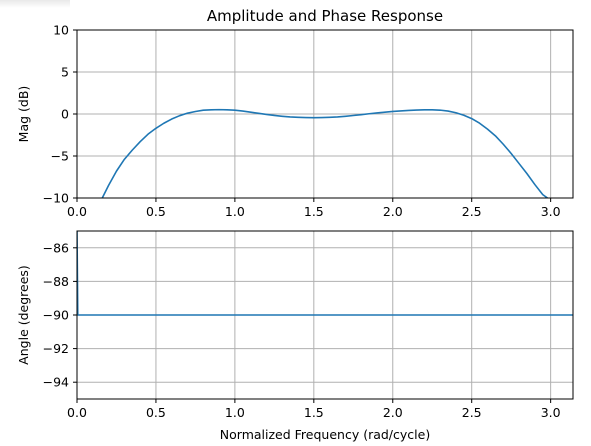 The width and height of the screenshot is (591, 446). What do you see at coordinates (56, 315) in the screenshot?
I see `y-tick-label: −90` at bounding box center [56, 315].